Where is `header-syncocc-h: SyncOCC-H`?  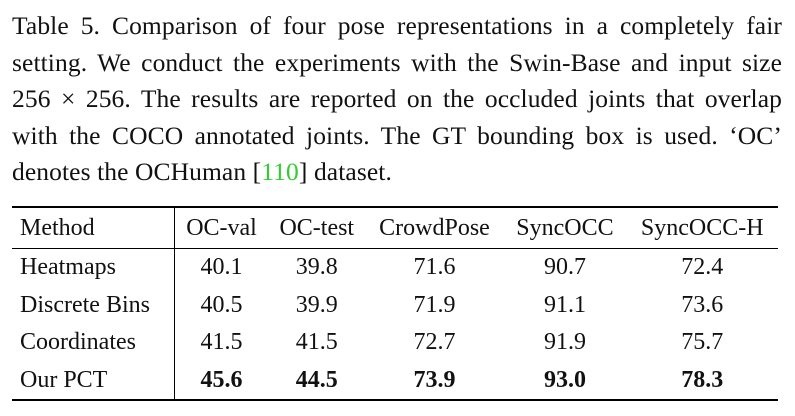 header-syncocc-h: SyncOCC-H is located at coordinates (702, 227).